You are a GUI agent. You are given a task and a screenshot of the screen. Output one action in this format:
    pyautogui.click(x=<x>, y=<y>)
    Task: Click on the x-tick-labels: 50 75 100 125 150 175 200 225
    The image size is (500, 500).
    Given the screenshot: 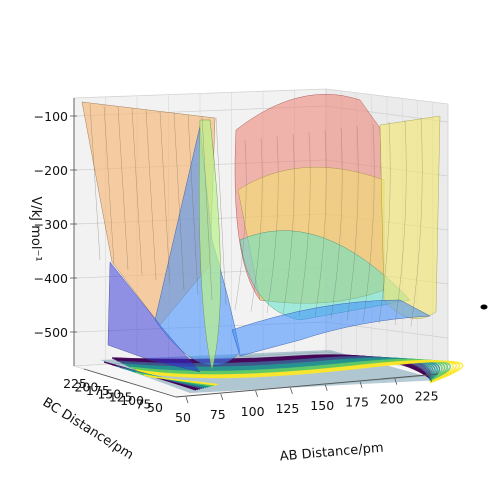 What is the action you would take?
    pyautogui.click(x=307, y=400)
    